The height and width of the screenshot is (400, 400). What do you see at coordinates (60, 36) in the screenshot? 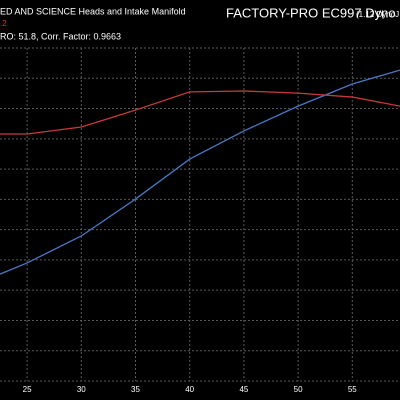
I see `conditions: RO: 51.8, Corr. Factor: 0.9663` at bounding box center [60, 36].